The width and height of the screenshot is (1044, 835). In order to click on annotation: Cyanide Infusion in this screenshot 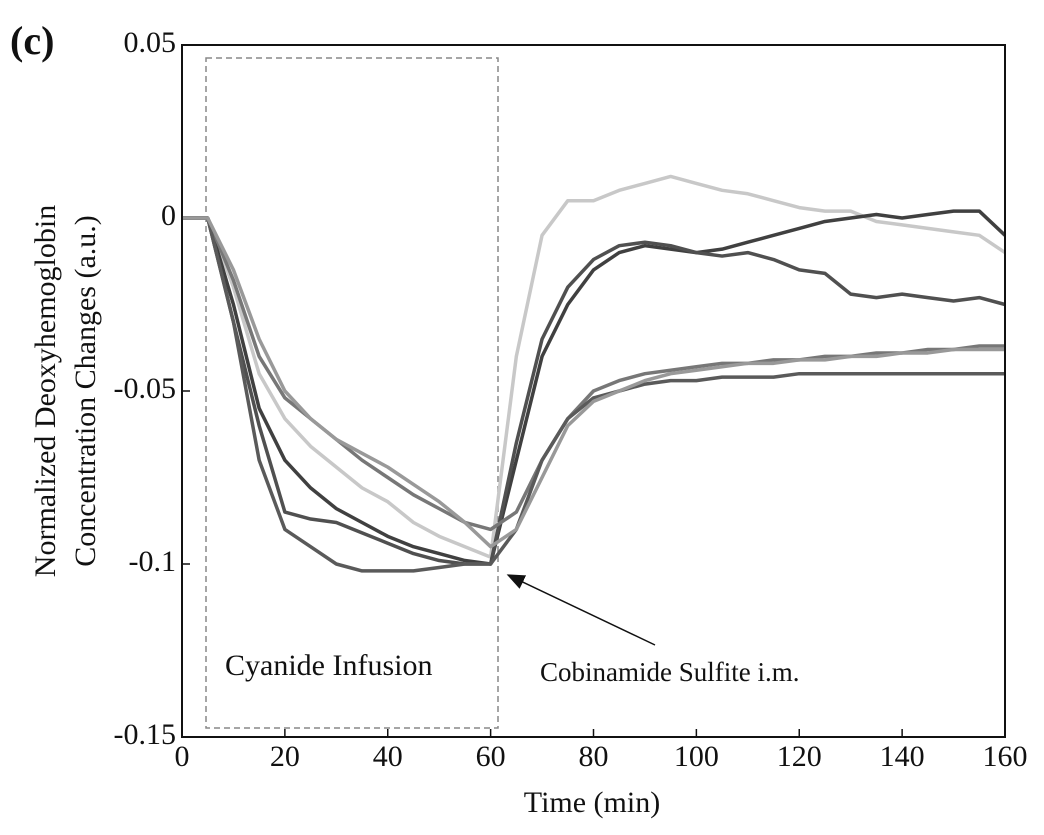, I will do `click(328, 665)`.